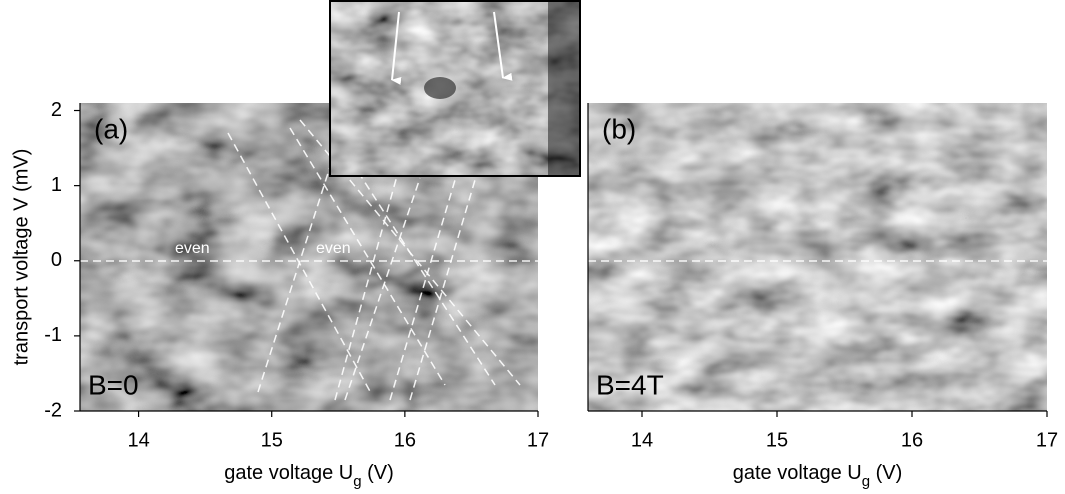  I want to click on y-tick-label: 1, so click(56, 185).